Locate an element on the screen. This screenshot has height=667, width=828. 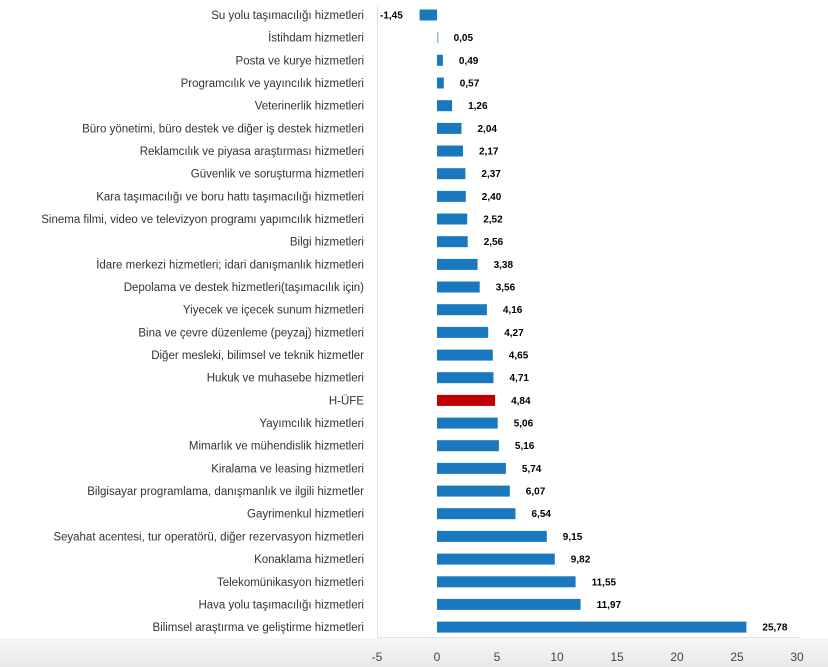
x-tick-label: -5 is located at coordinates (377, 657).